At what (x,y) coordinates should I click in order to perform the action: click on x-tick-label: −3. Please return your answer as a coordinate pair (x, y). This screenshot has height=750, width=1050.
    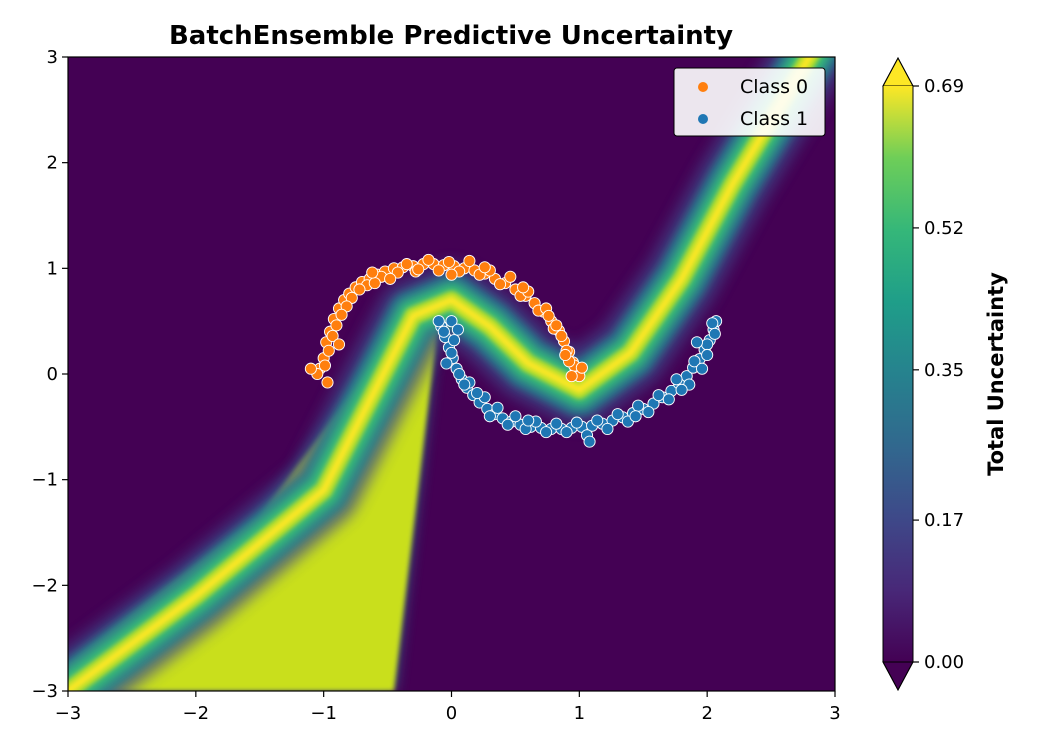
    Looking at the image, I should click on (68, 713).